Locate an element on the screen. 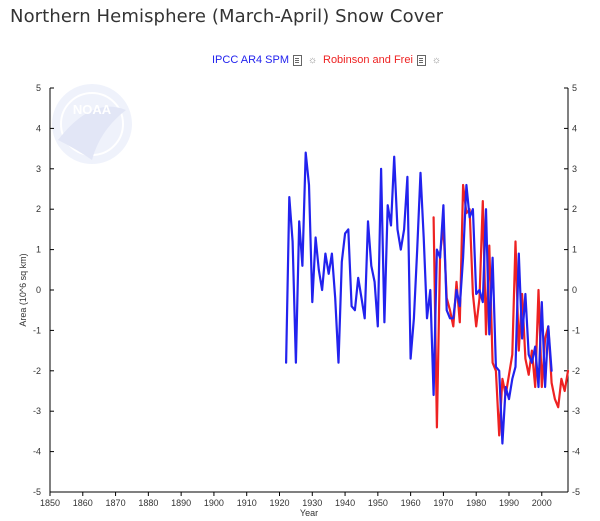 The image size is (600, 521). y-tick-label-right: 0 is located at coordinates (574, 290).